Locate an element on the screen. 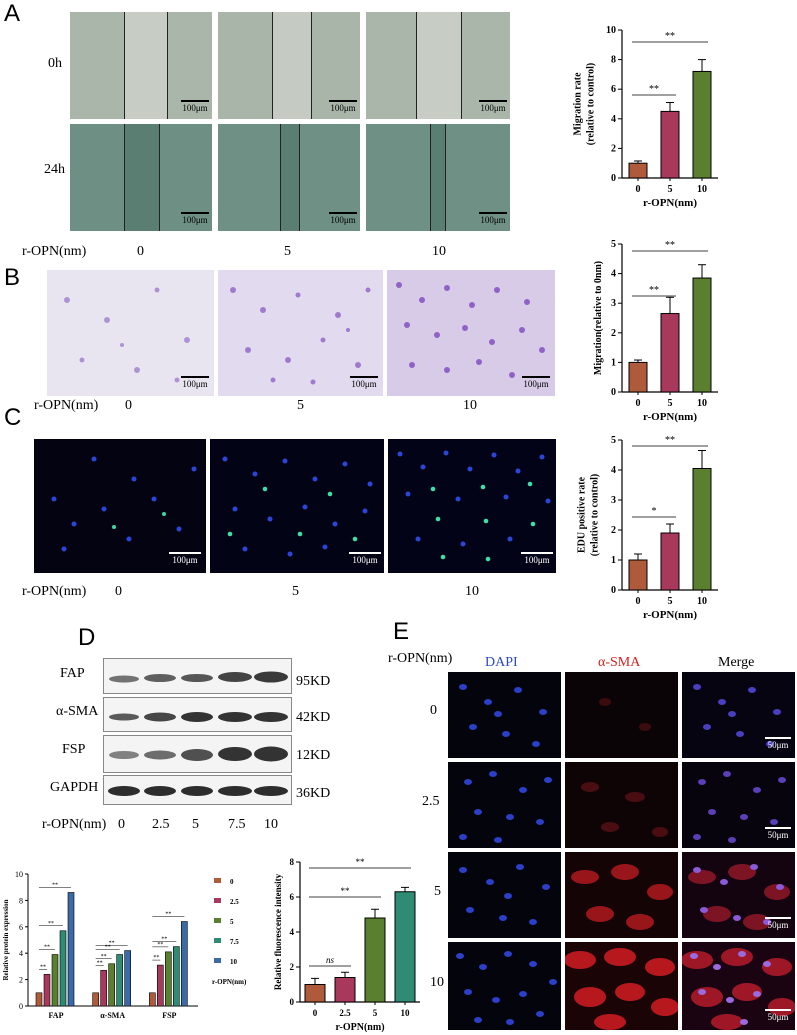 Image resolution: width=797 pixels, height=1035 pixels. cells-pattern is located at coordinates (300, 336).